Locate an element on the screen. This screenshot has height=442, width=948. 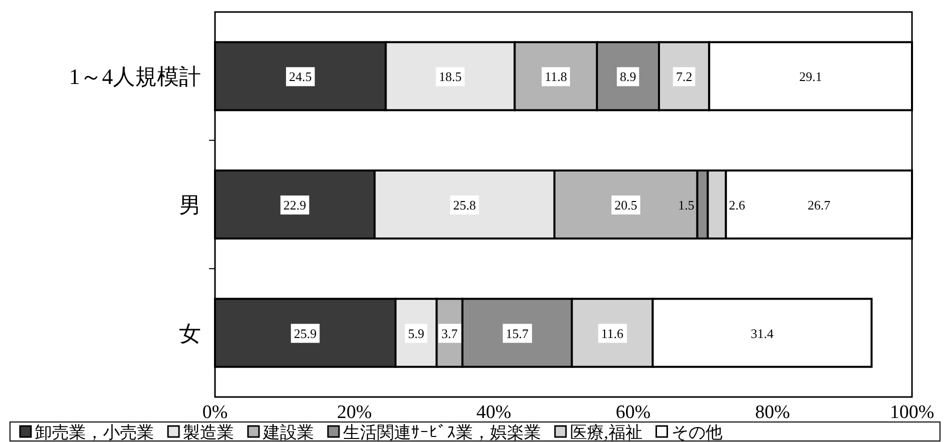
data-label: 18.5 is located at coordinates (450, 76).